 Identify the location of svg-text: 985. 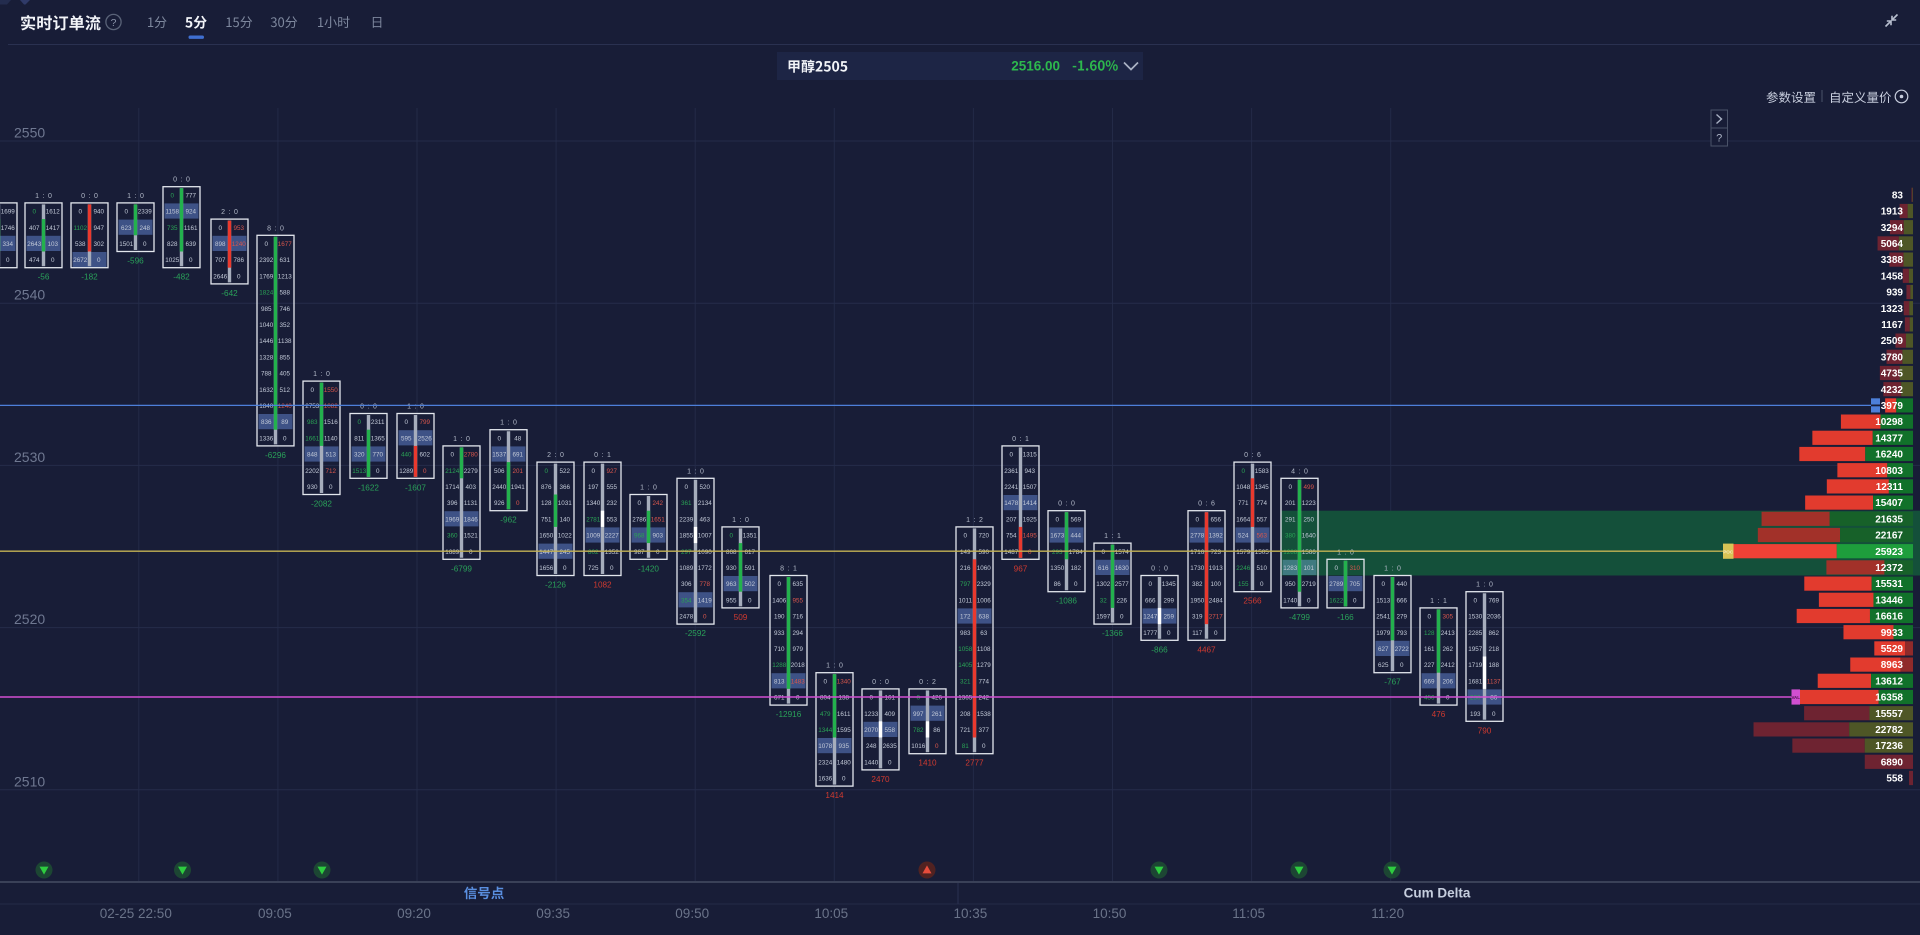
(266, 309).